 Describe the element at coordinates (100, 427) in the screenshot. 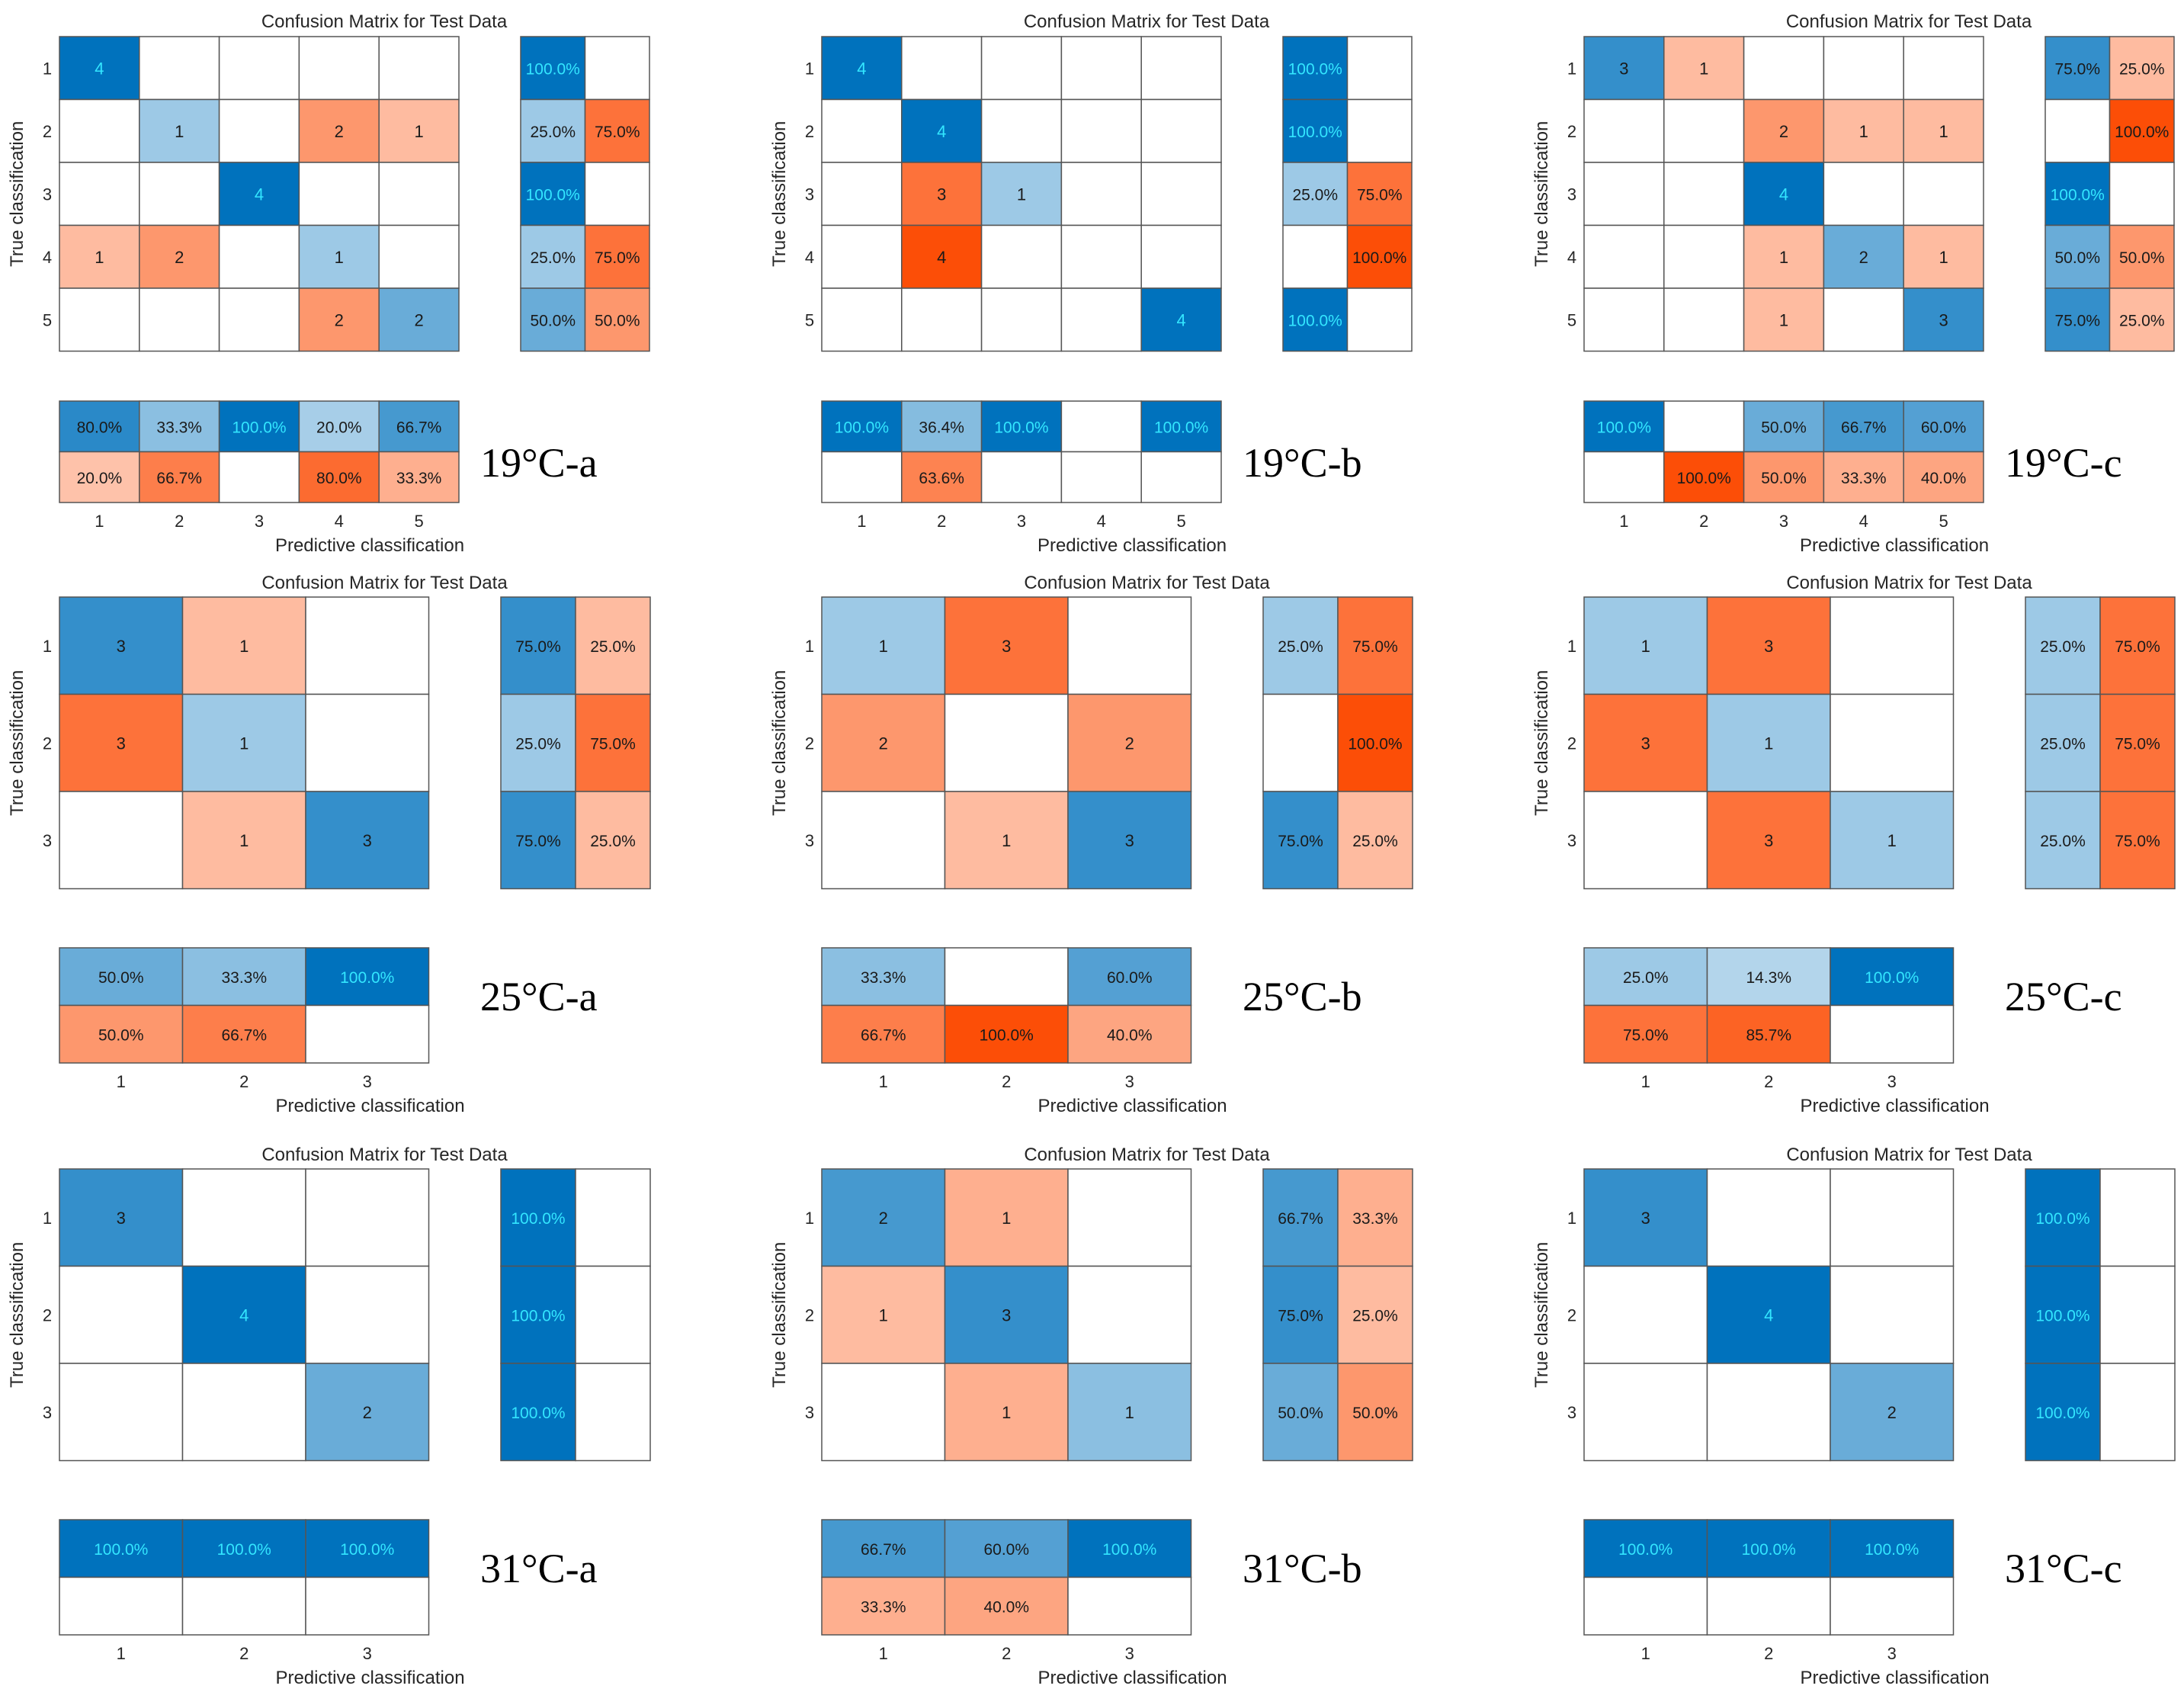

I see `col-summary-correct-1-label: 80.0%` at that location.